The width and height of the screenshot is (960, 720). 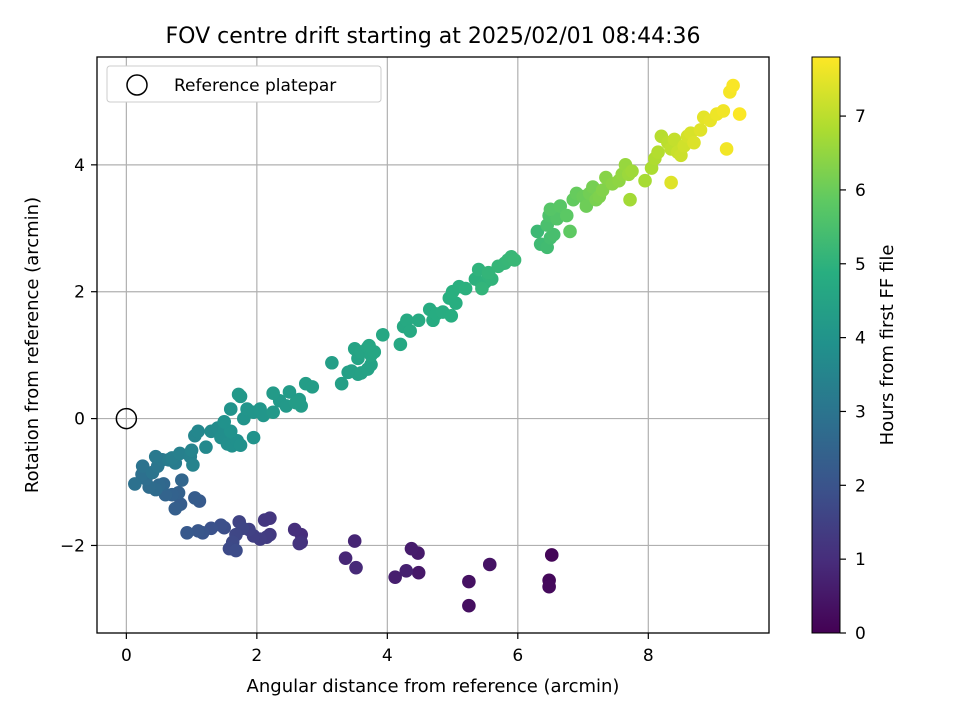 What do you see at coordinates (79, 293) in the screenshot?
I see `y-tick-label: 2` at bounding box center [79, 293].